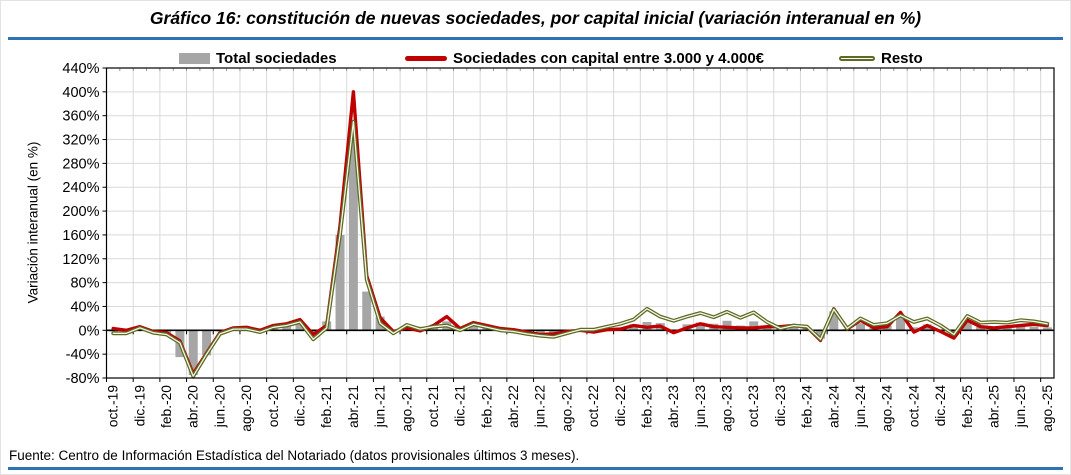  Describe the element at coordinates (113, 406) in the screenshot. I see `svg-text: oct.-19` at that location.